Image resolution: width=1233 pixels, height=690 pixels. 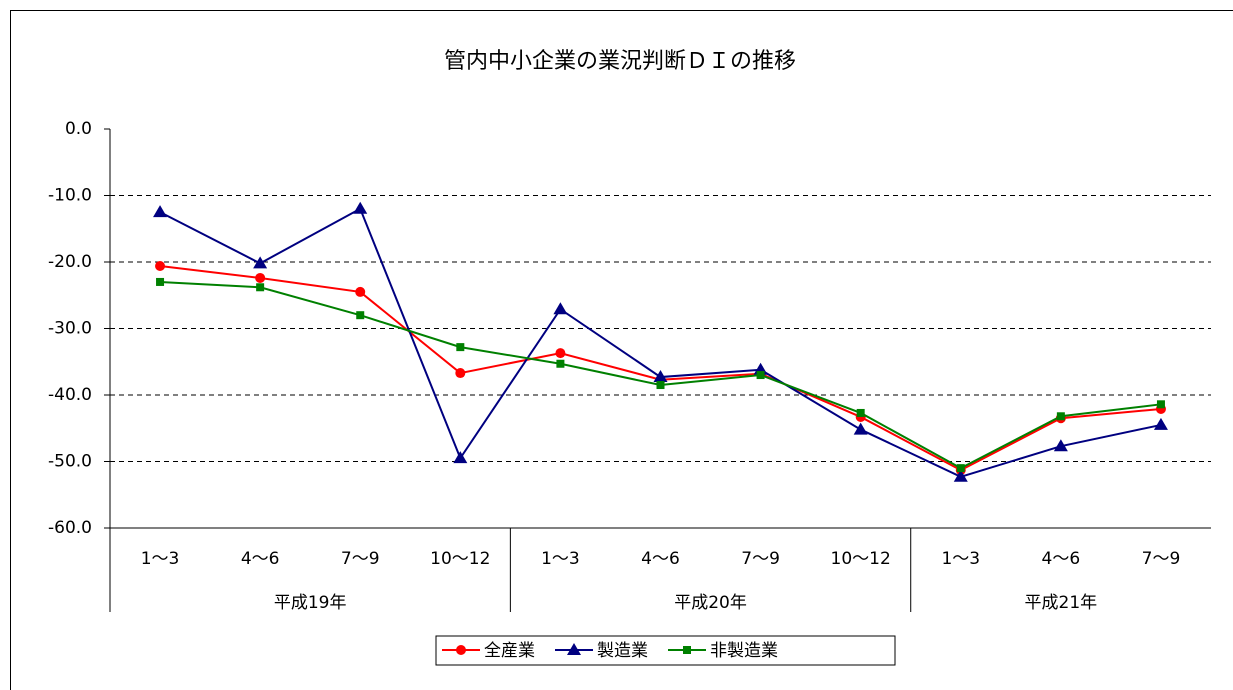 What do you see at coordinates (70, 262) in the screenshot?
I see `y-tick-label: -20.0` at bounding box center [70, 262].